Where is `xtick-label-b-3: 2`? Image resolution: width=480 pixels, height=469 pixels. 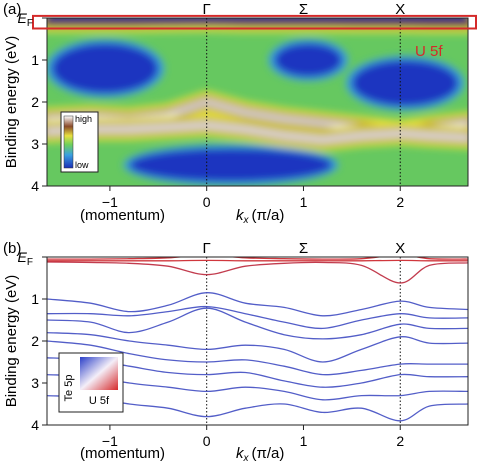 xtick-label-b-3: 2 is located at coordinates (400, 441).